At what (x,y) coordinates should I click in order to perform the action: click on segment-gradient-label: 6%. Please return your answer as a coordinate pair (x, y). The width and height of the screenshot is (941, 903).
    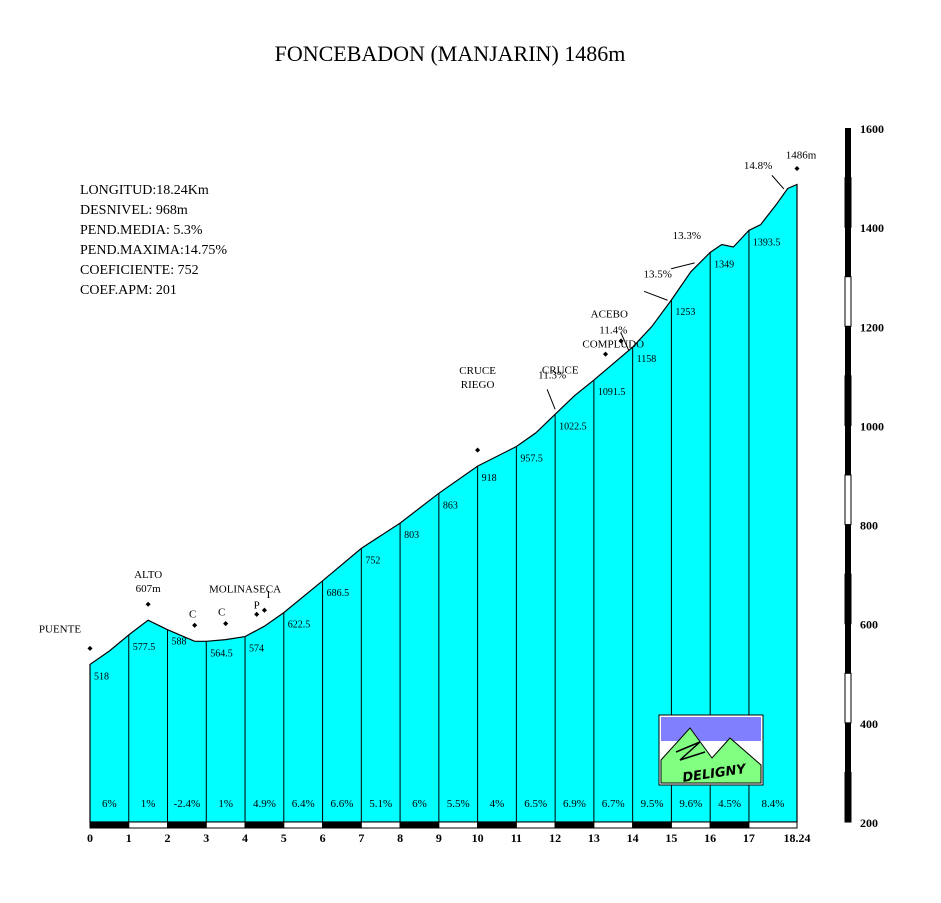
    Looking at the image, I should click on (419, 804).